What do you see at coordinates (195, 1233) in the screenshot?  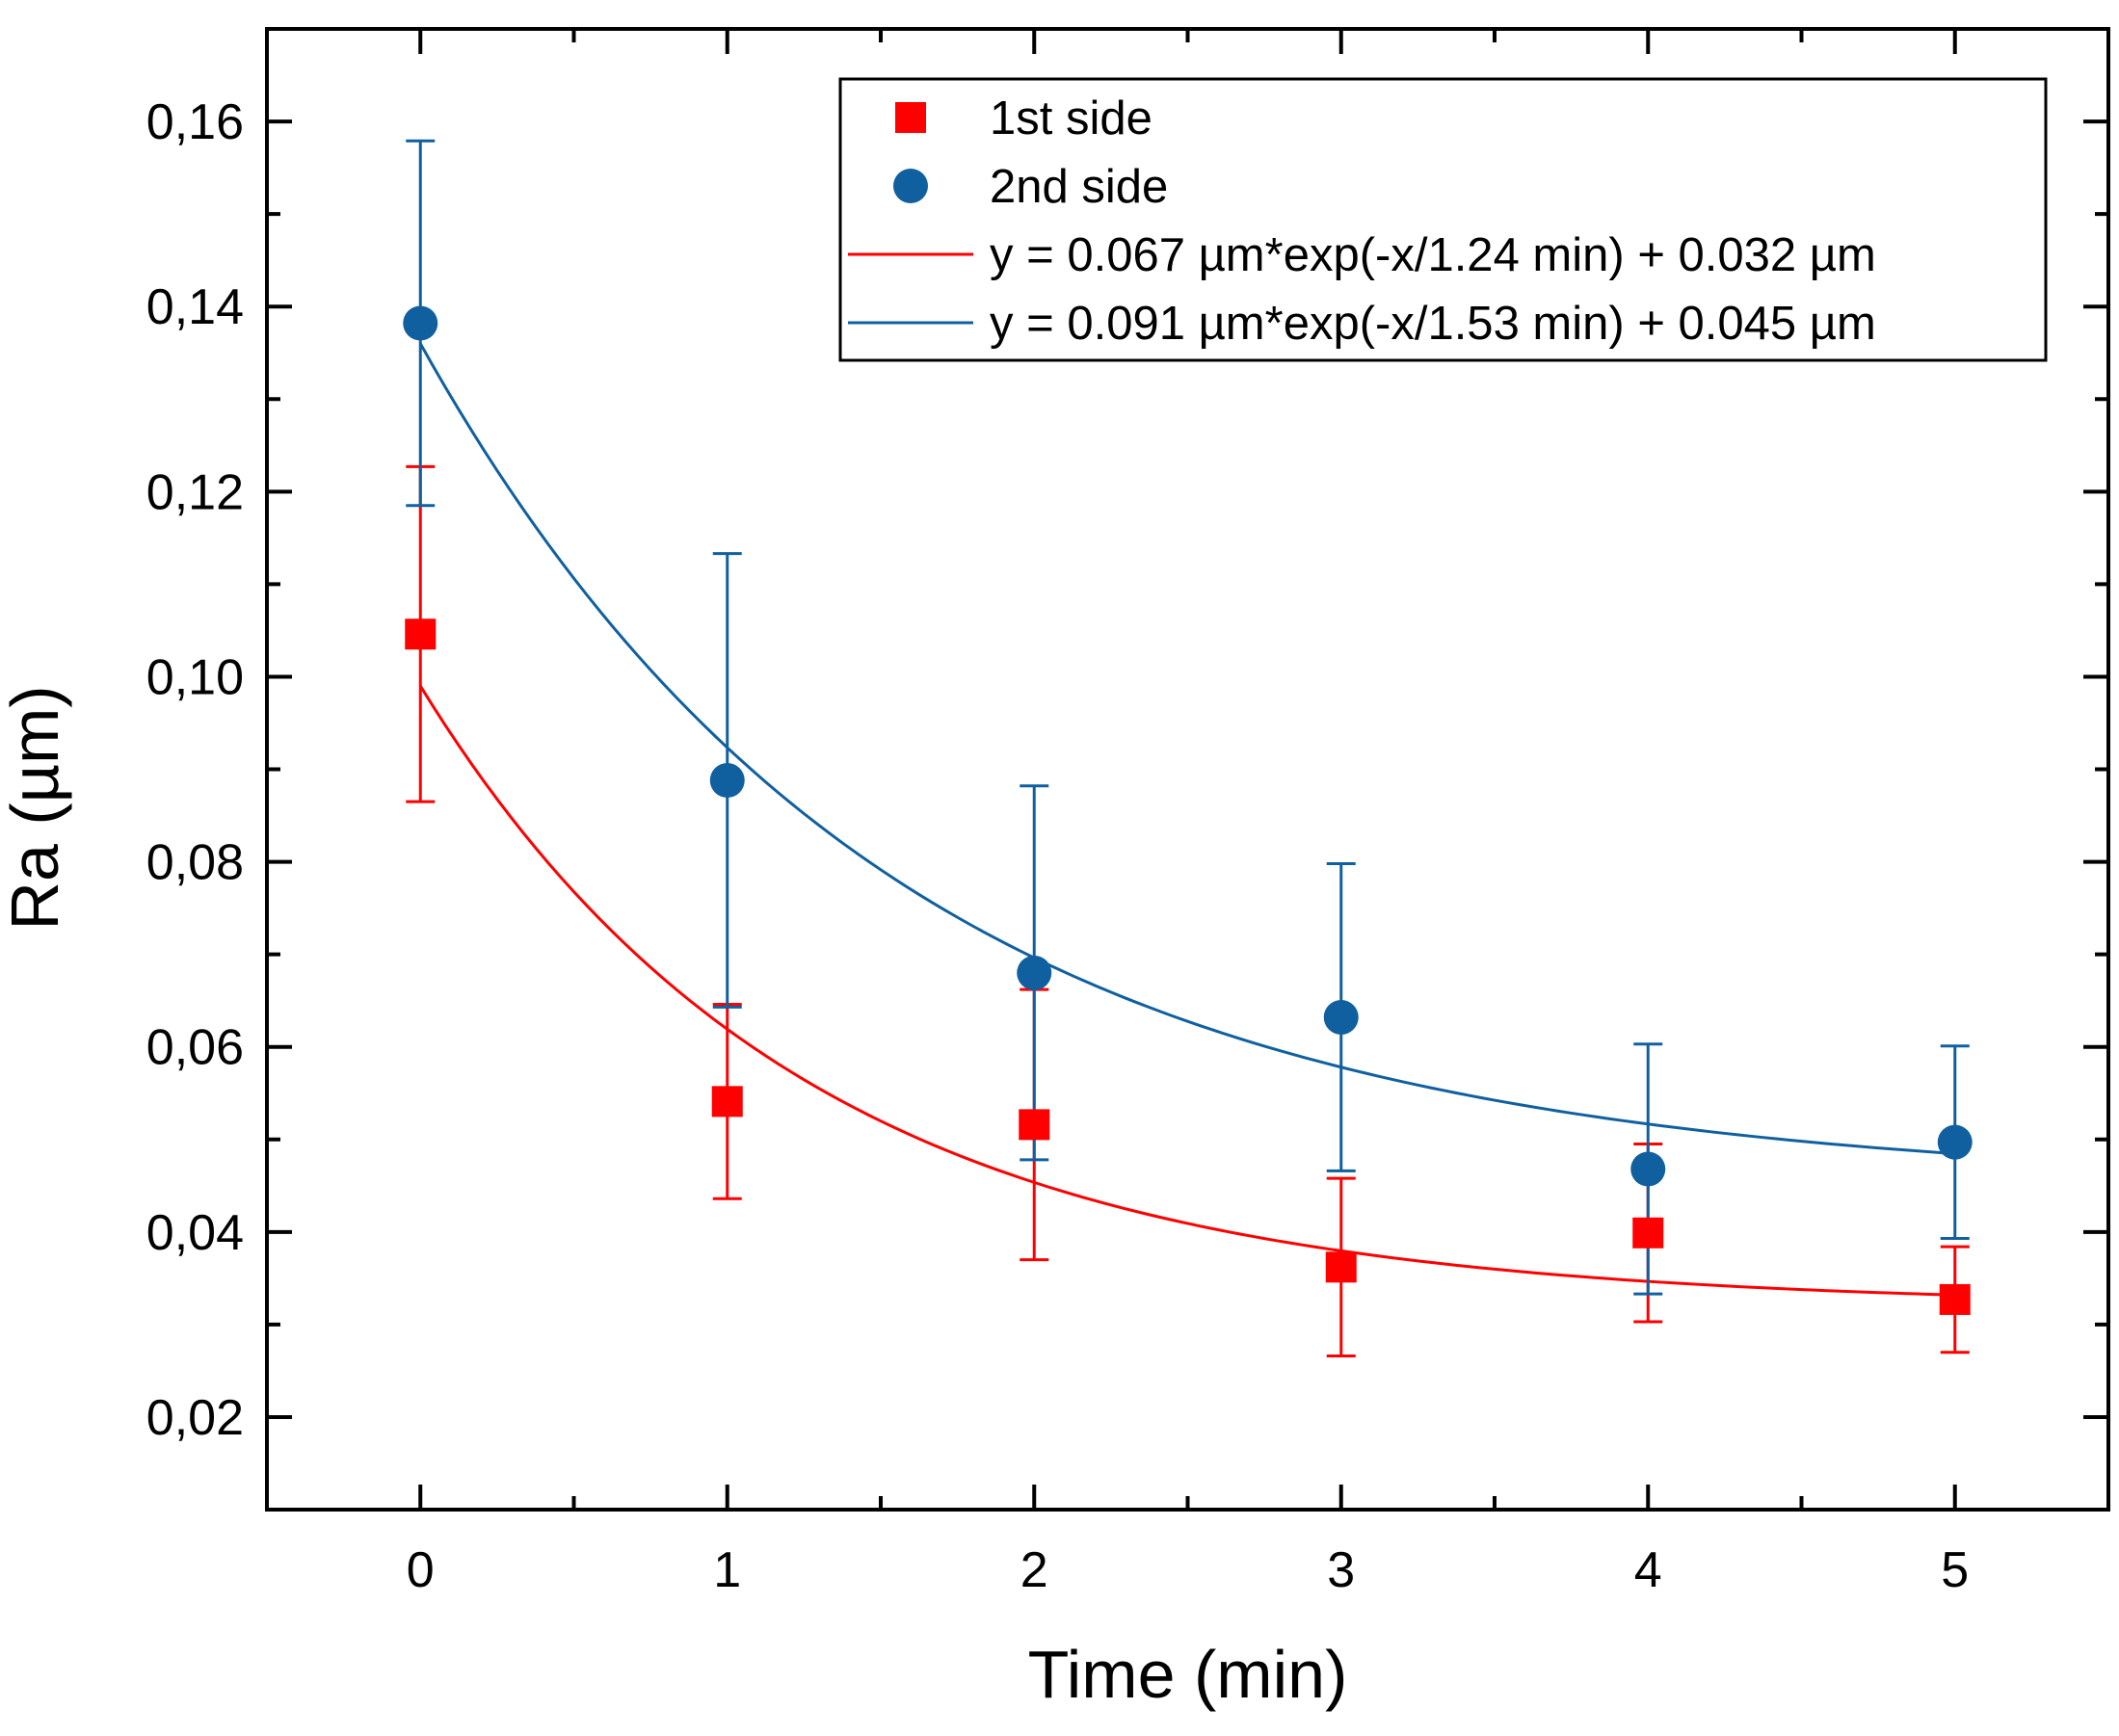 I see `y-tick-label: 0,04` at bounding box center [195, 1233].